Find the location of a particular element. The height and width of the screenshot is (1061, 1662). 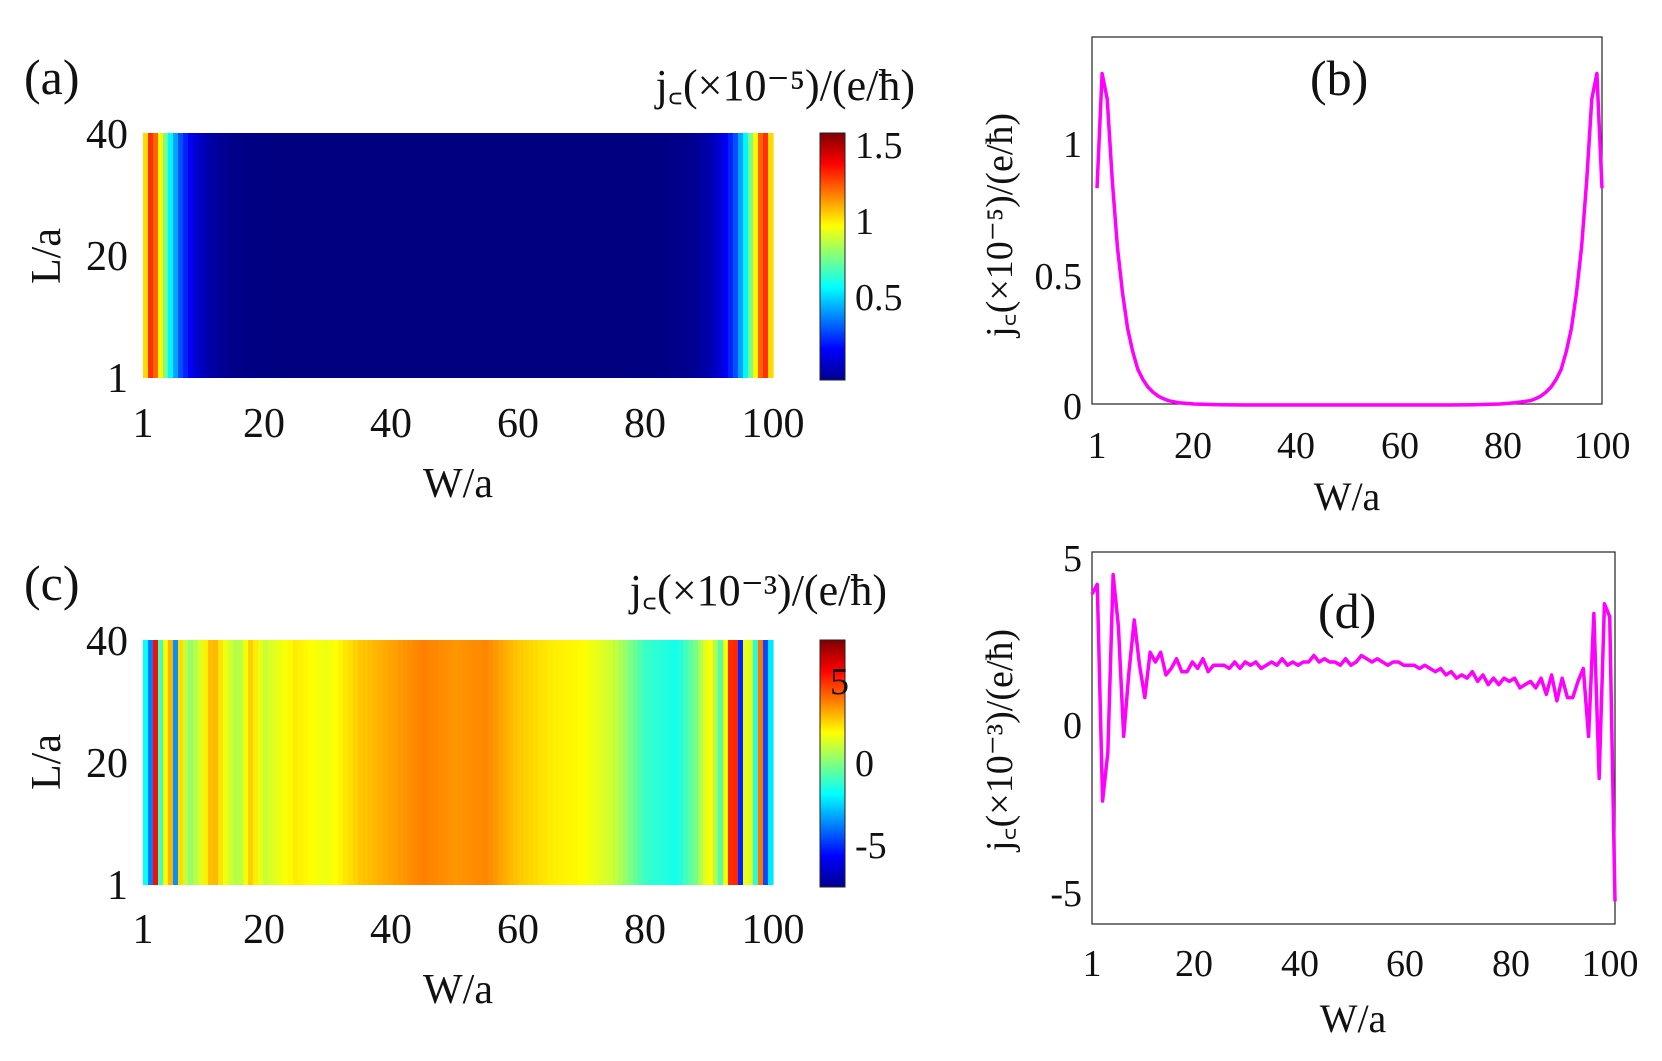

colorbar-ticks-a: 1.5 1 0.5 is located at coordinates (879, 222).